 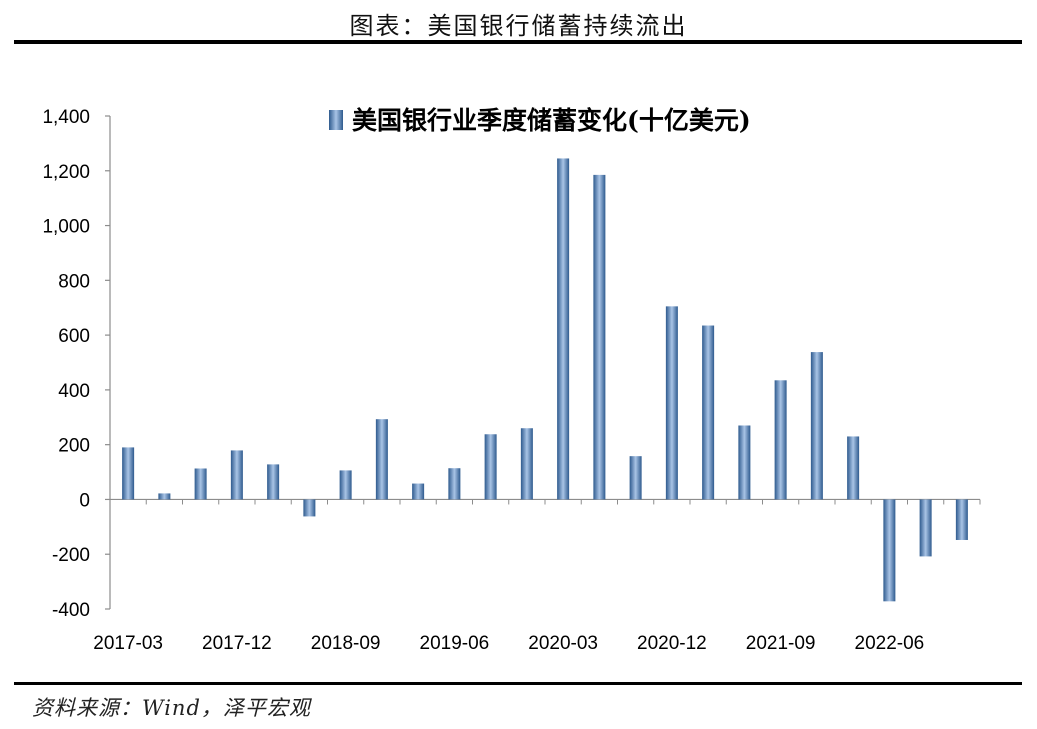 I want to click on x-tick-label: 2018-09, so click(x=346, y=643).